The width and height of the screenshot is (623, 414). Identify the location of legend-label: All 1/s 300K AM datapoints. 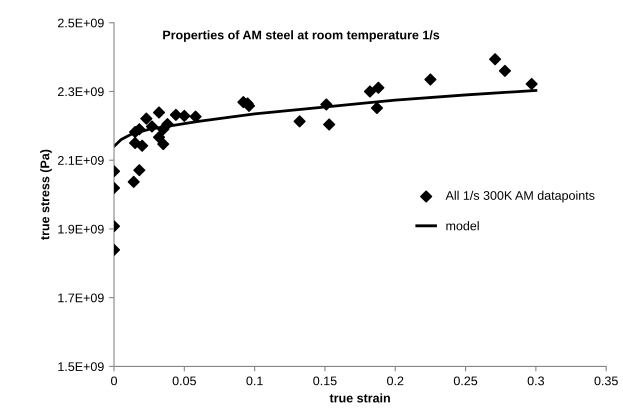
(520, 196).